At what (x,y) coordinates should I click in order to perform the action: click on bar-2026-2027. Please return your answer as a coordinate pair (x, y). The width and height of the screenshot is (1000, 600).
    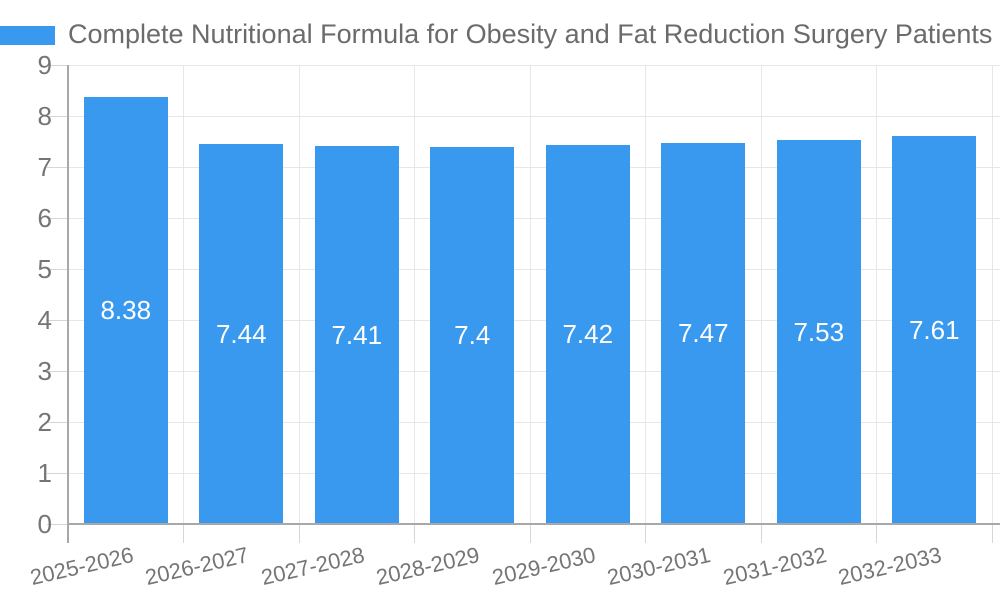
    Looking at the image, I should click on (241, 334).